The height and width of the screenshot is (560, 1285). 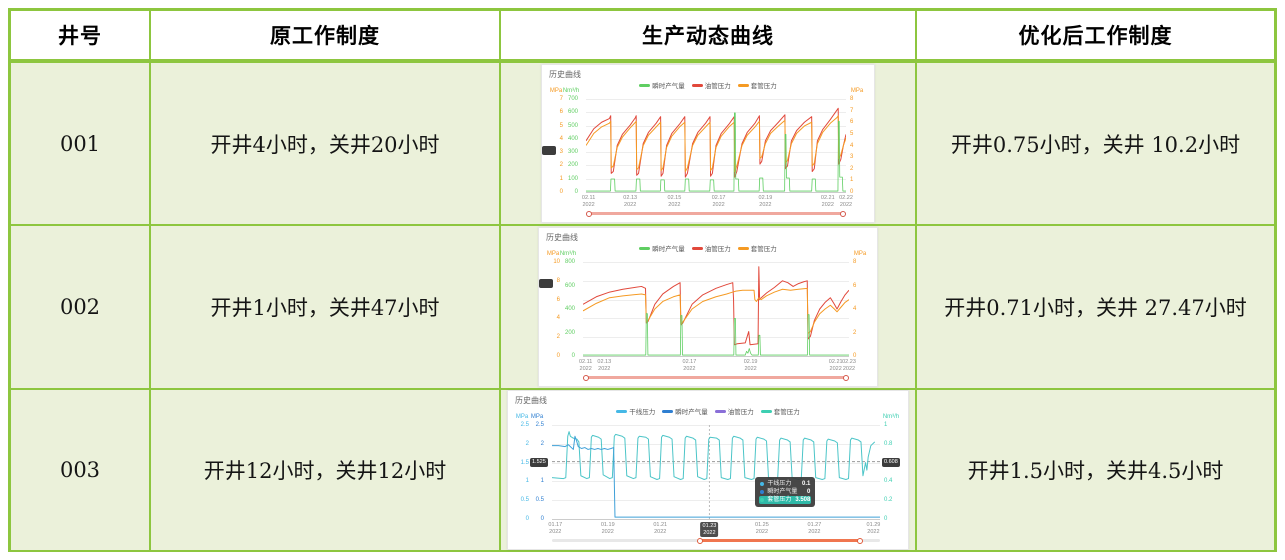 What do you see at coordinates (835, 365) in the screenshot?
I see `x-axis-label: 02.21 2022` at bounding box center [835, 365].